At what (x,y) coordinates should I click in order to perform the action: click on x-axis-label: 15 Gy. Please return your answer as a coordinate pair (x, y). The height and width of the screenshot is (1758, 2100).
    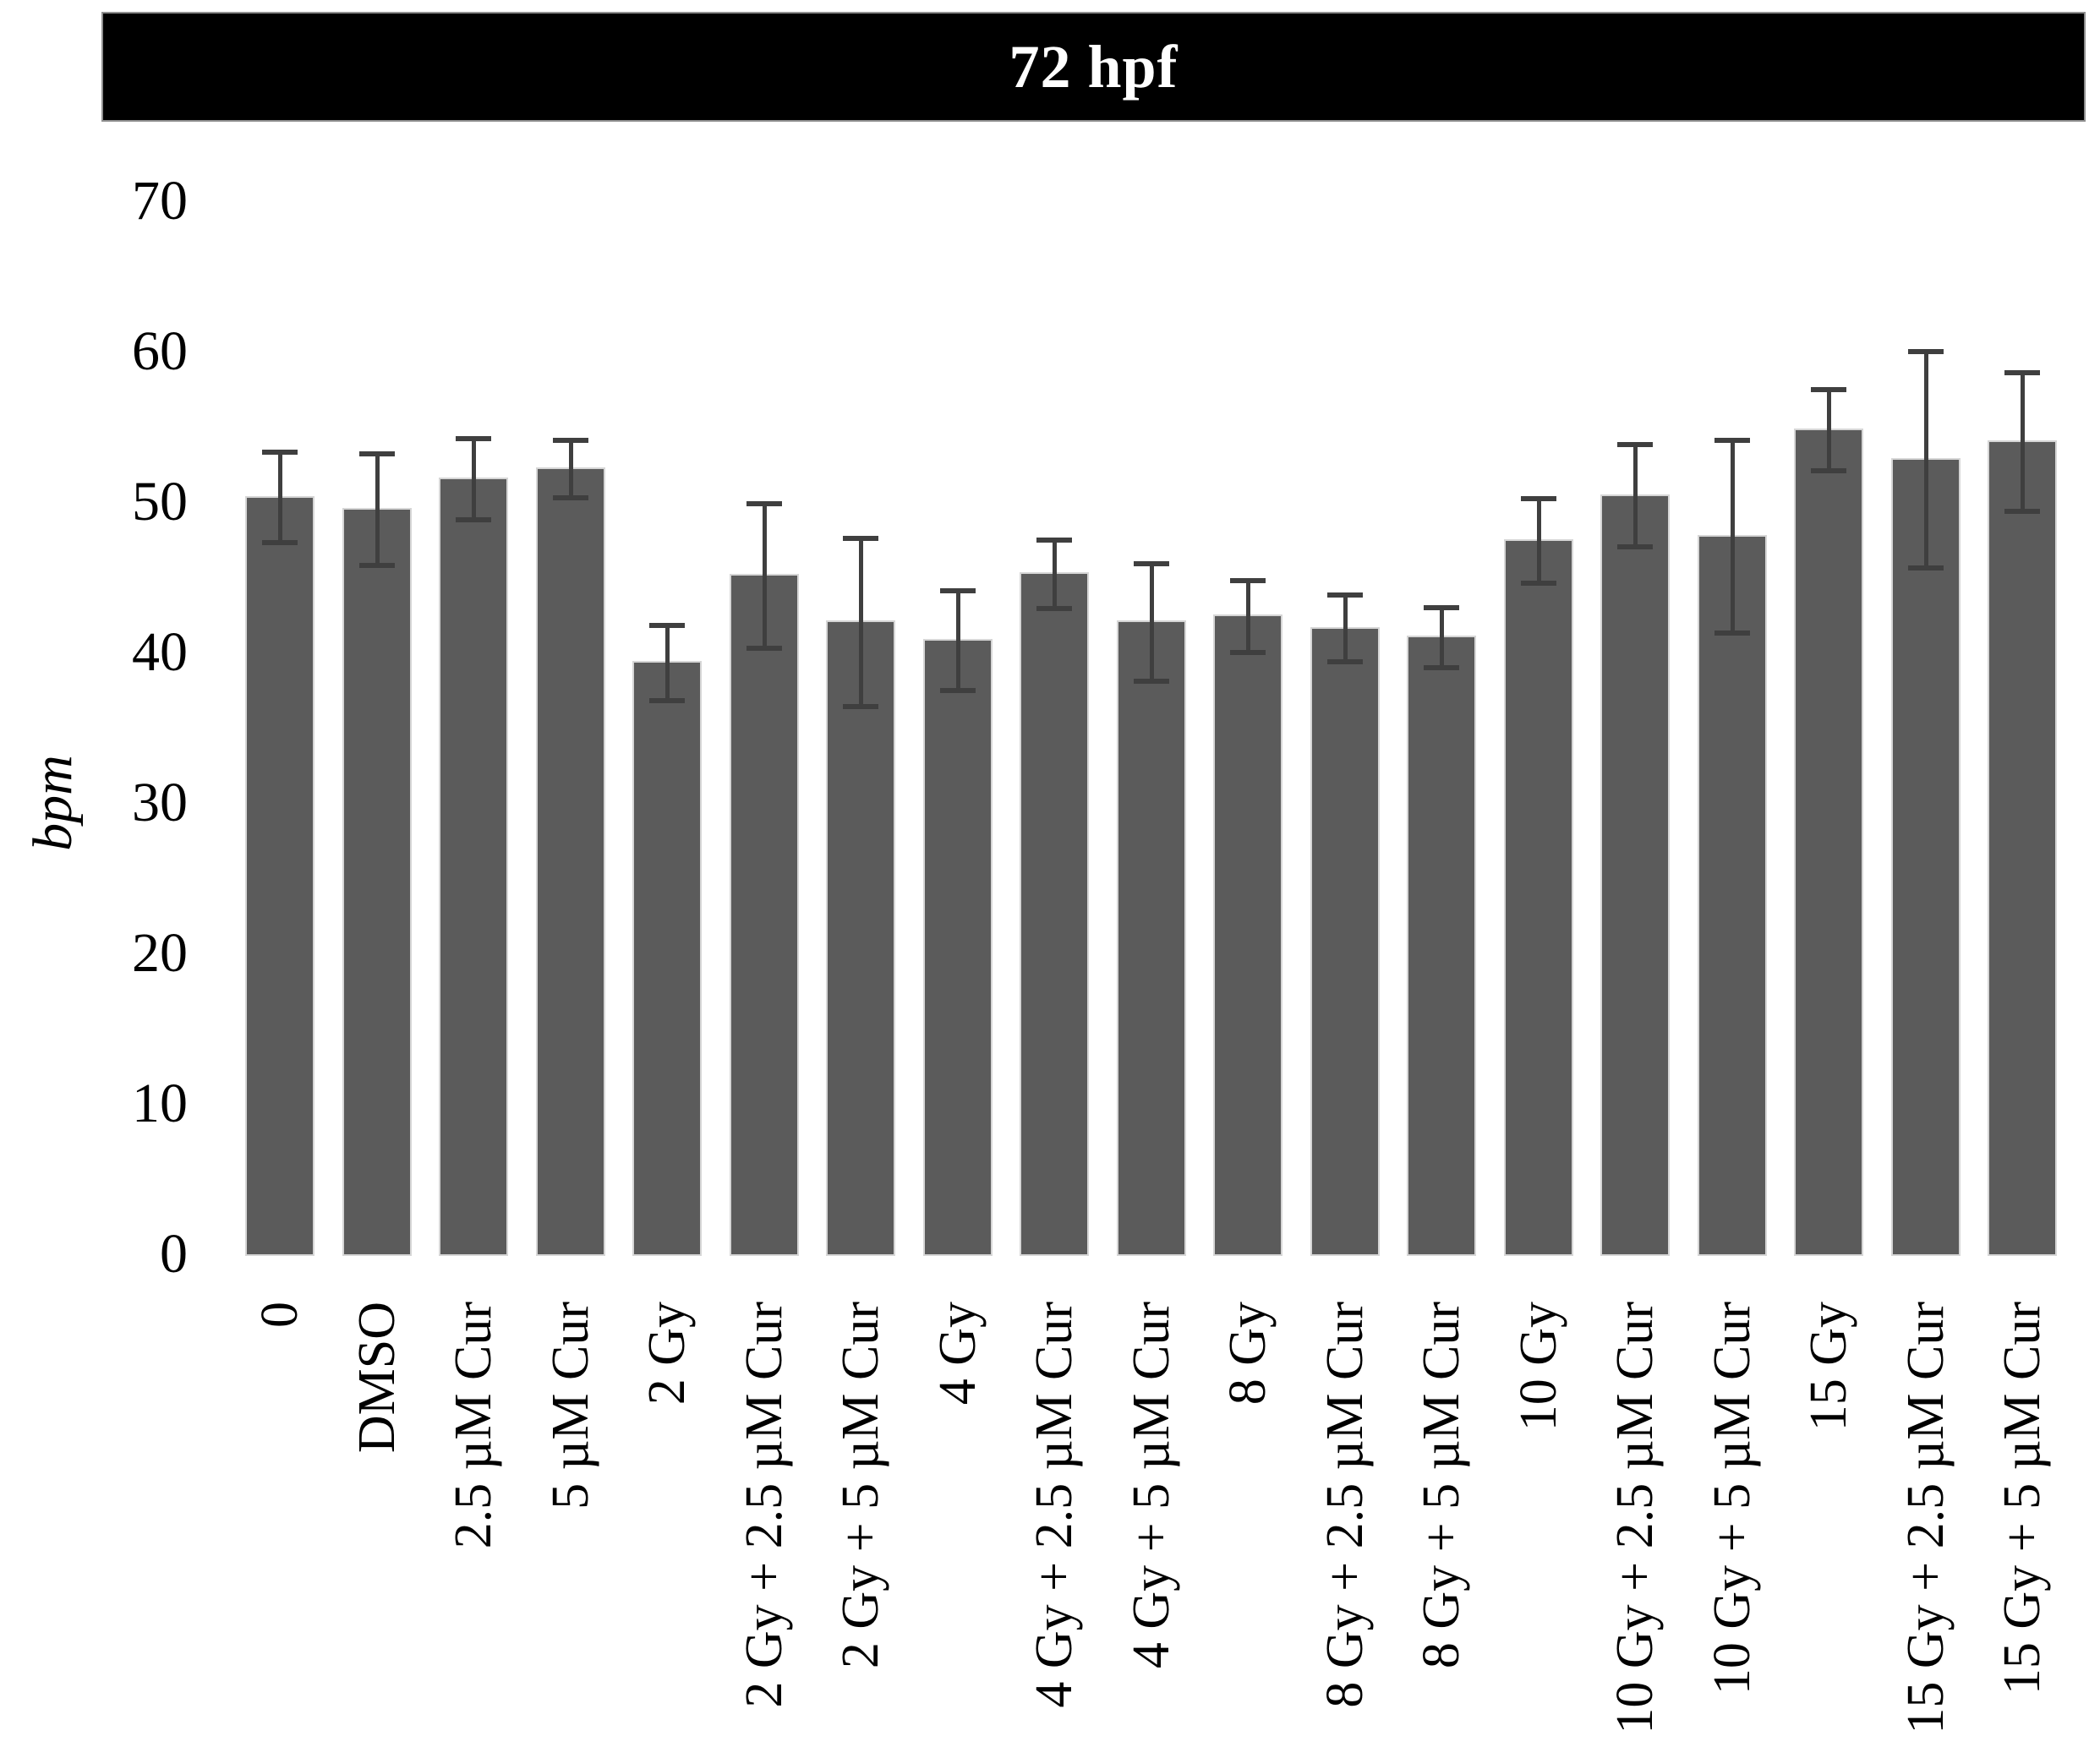
    Looking at the image, I should click on (1828, 1367).